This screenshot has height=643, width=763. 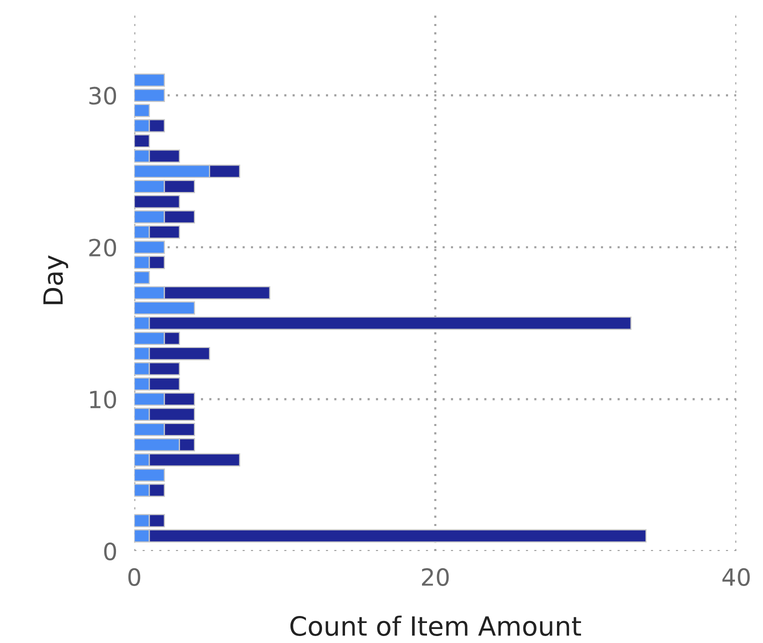 I want to click on x-axis-title: Count of Item Amount, so click(x=436, y=626).